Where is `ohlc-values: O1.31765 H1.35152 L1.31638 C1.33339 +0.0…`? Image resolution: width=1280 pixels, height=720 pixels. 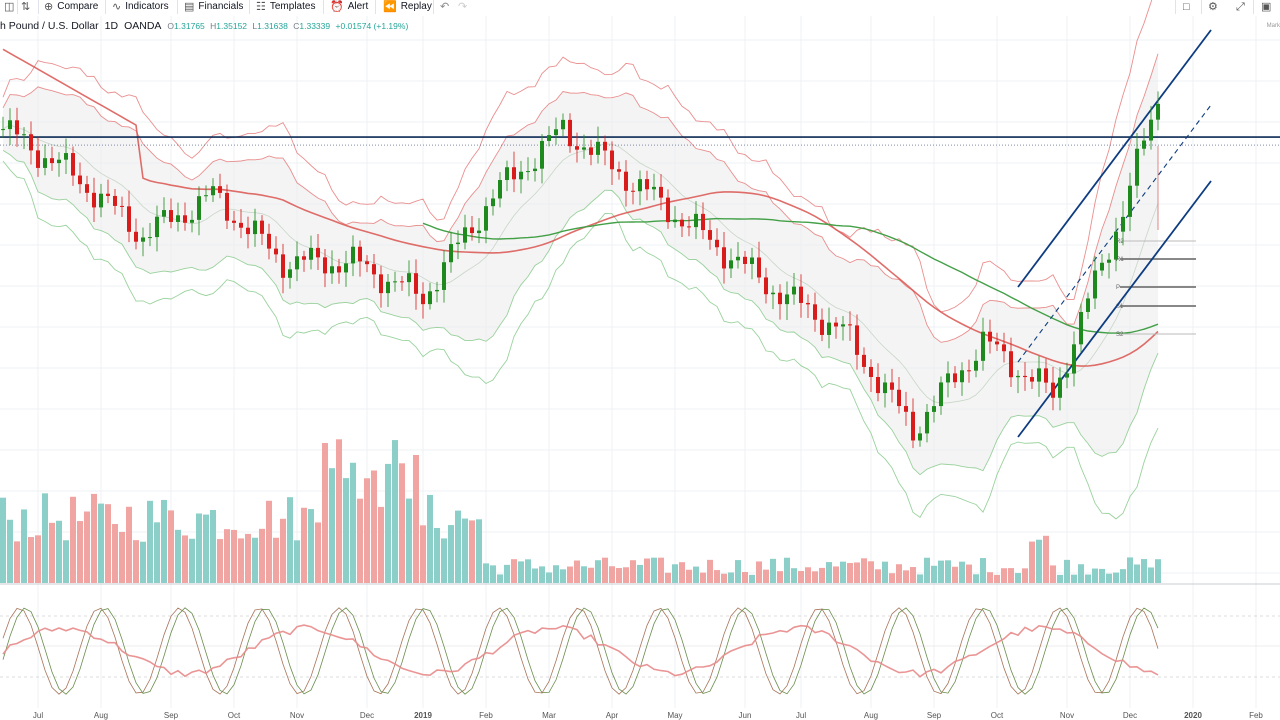
ohlc-values: O1.31765 H1.35152 L1.31638 C1.33339 +0.0… is located at coordinates (288, 26).